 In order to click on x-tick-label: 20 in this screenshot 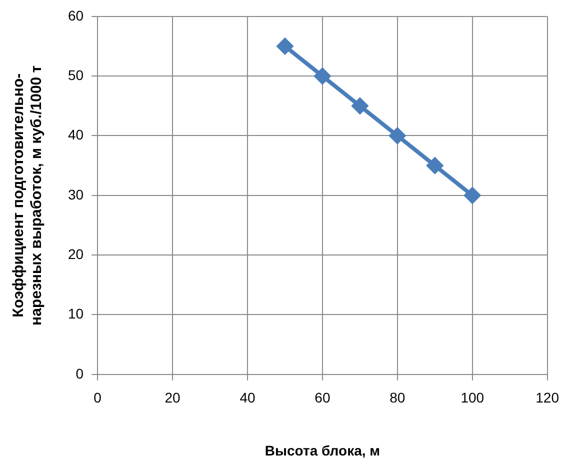, I will do `click(172, 398)`.